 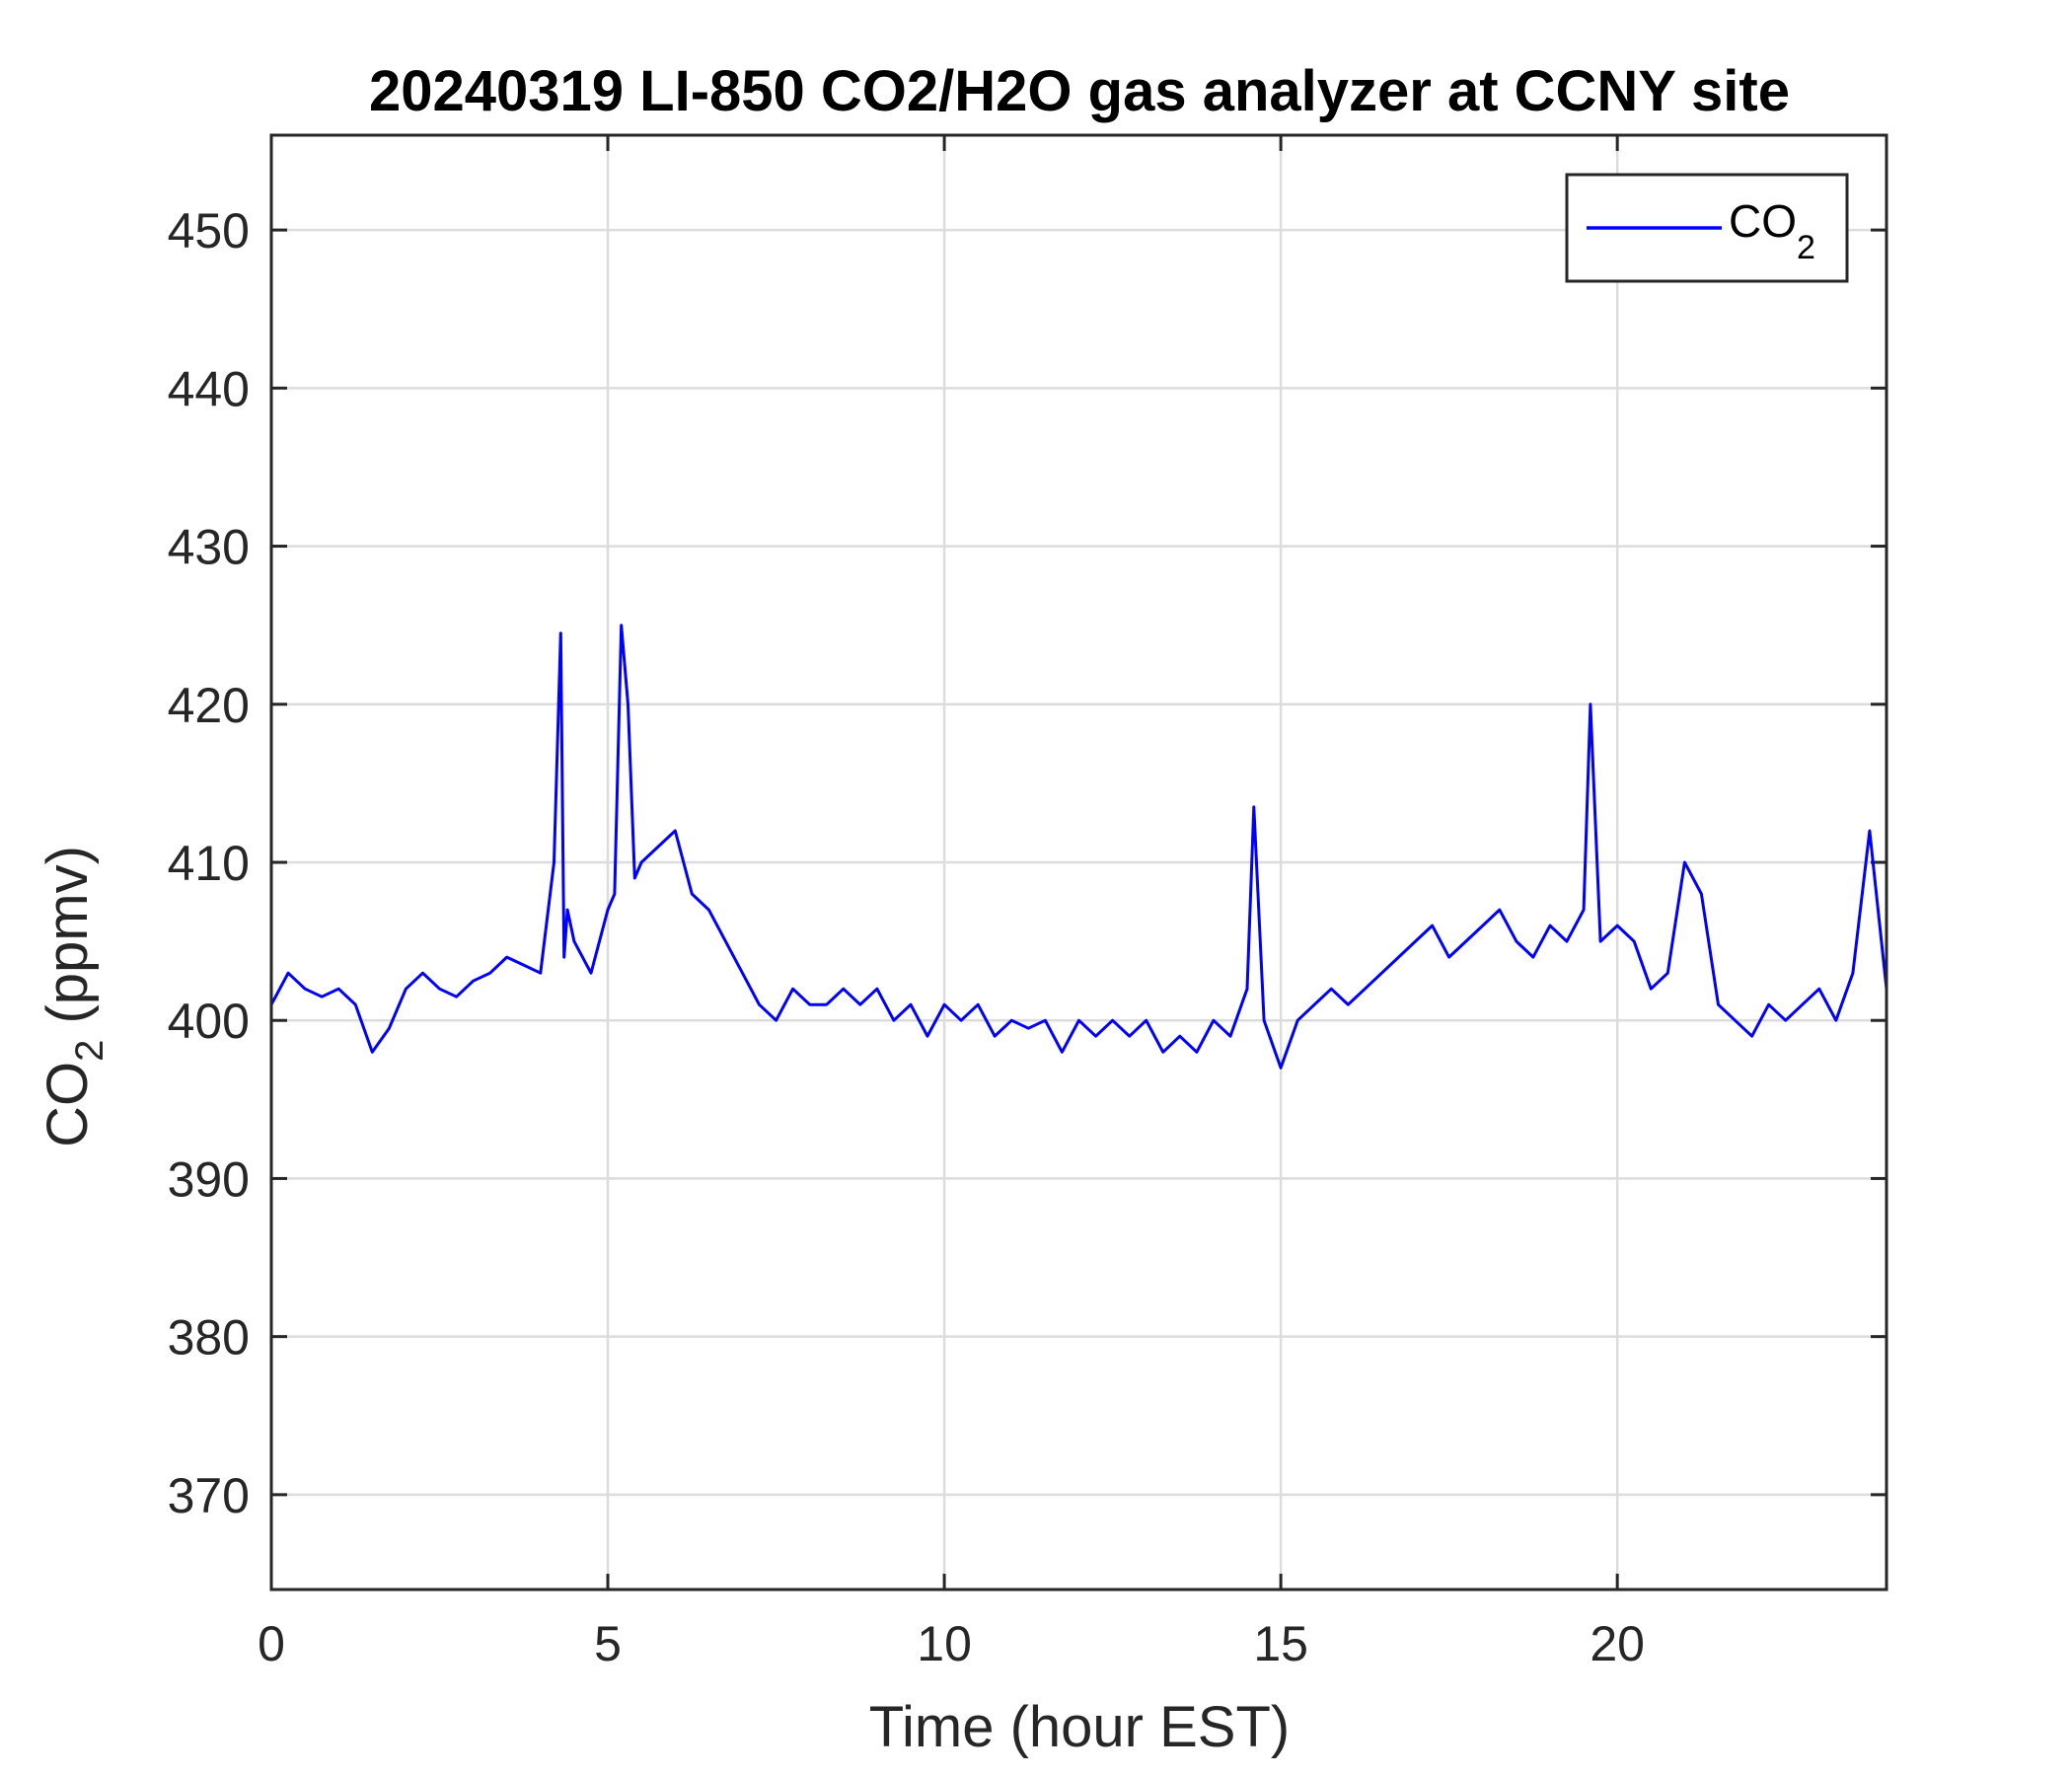 I want to click on y-axis-label-subscript: 2, so click(x=90, y=1051).